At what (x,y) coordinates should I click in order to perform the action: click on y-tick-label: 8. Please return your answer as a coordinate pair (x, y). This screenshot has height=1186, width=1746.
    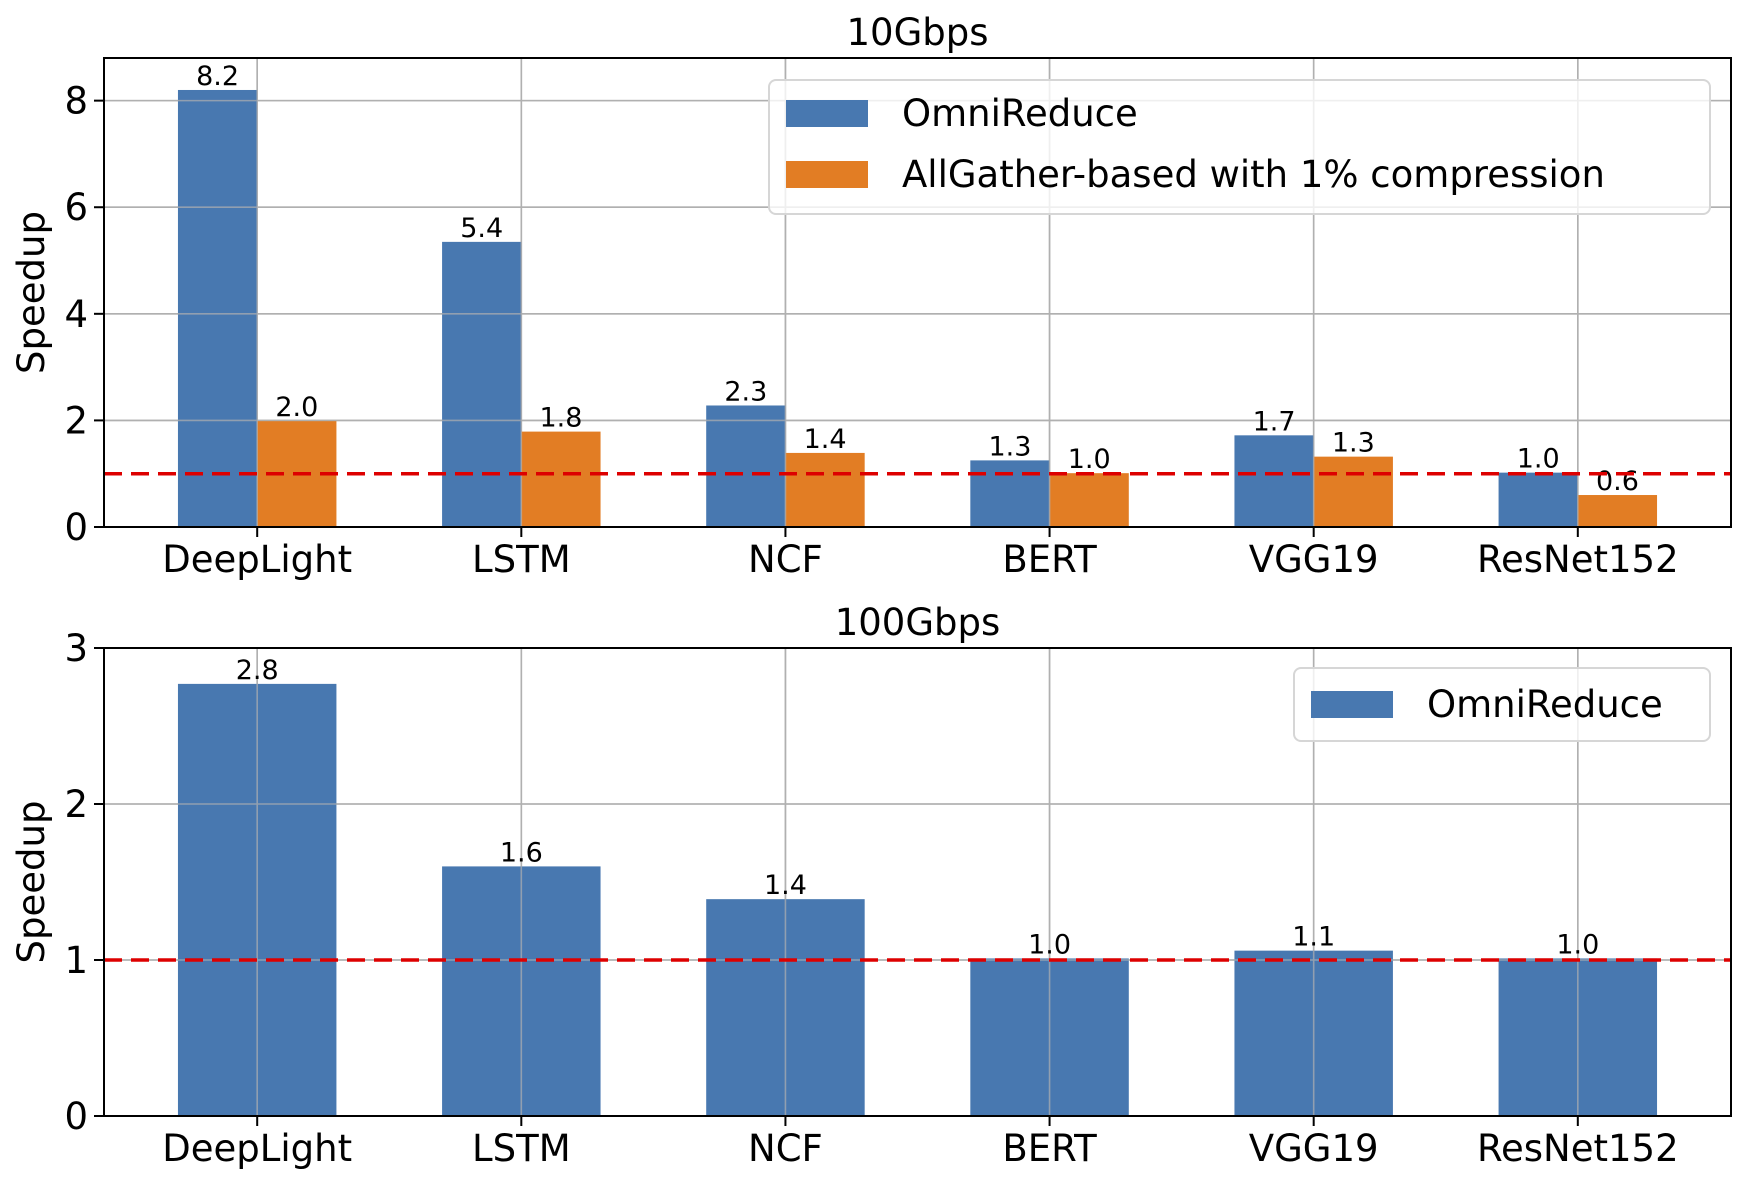
    Looking at the image, I should click on (76, 101).